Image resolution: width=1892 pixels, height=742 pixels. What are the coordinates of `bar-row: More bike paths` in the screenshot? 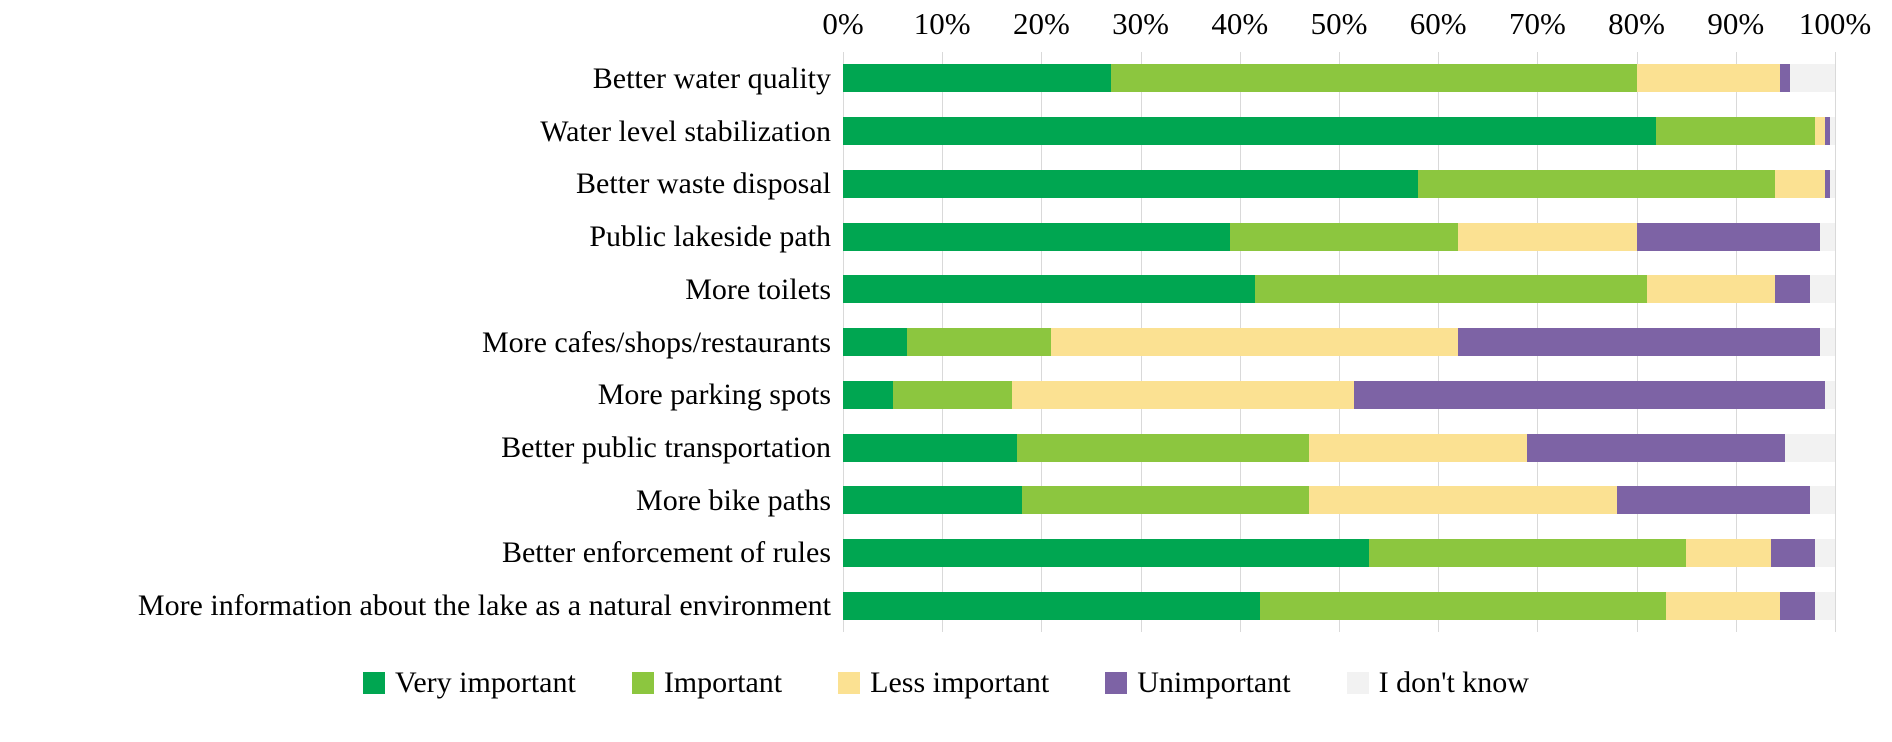 It's located at (946, 500).